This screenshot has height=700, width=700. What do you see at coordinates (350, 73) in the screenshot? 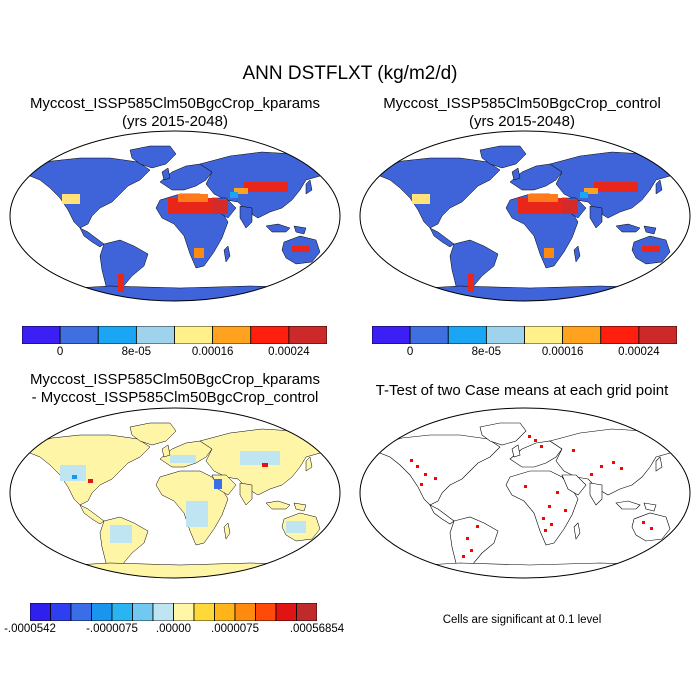
I see `figure-title: ANN DSTFLXT (kg/m2/d)` at bounding box center [350, 73].